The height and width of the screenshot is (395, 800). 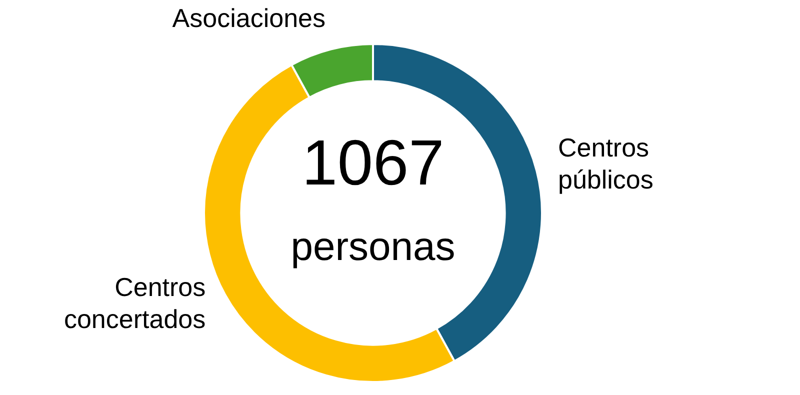 What do you see at coordinates (373, 247) in the screenshot?
I see `text: personas` at bounding box center [373, 247].